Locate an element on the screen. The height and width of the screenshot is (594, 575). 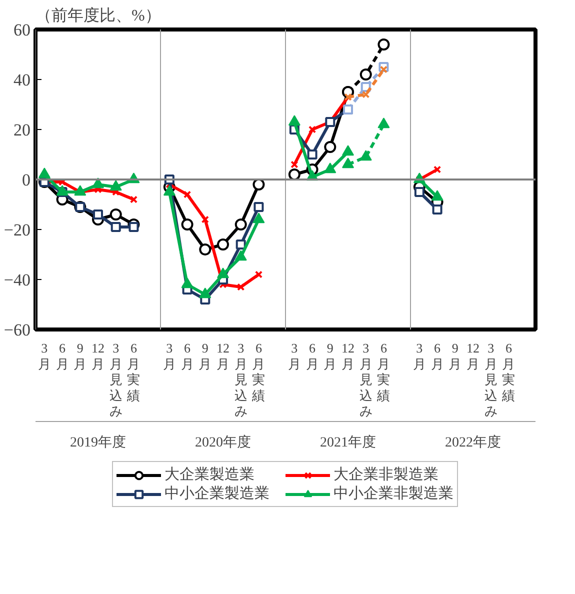
y-tick-label: 60 is located at coordinates (22, 30).